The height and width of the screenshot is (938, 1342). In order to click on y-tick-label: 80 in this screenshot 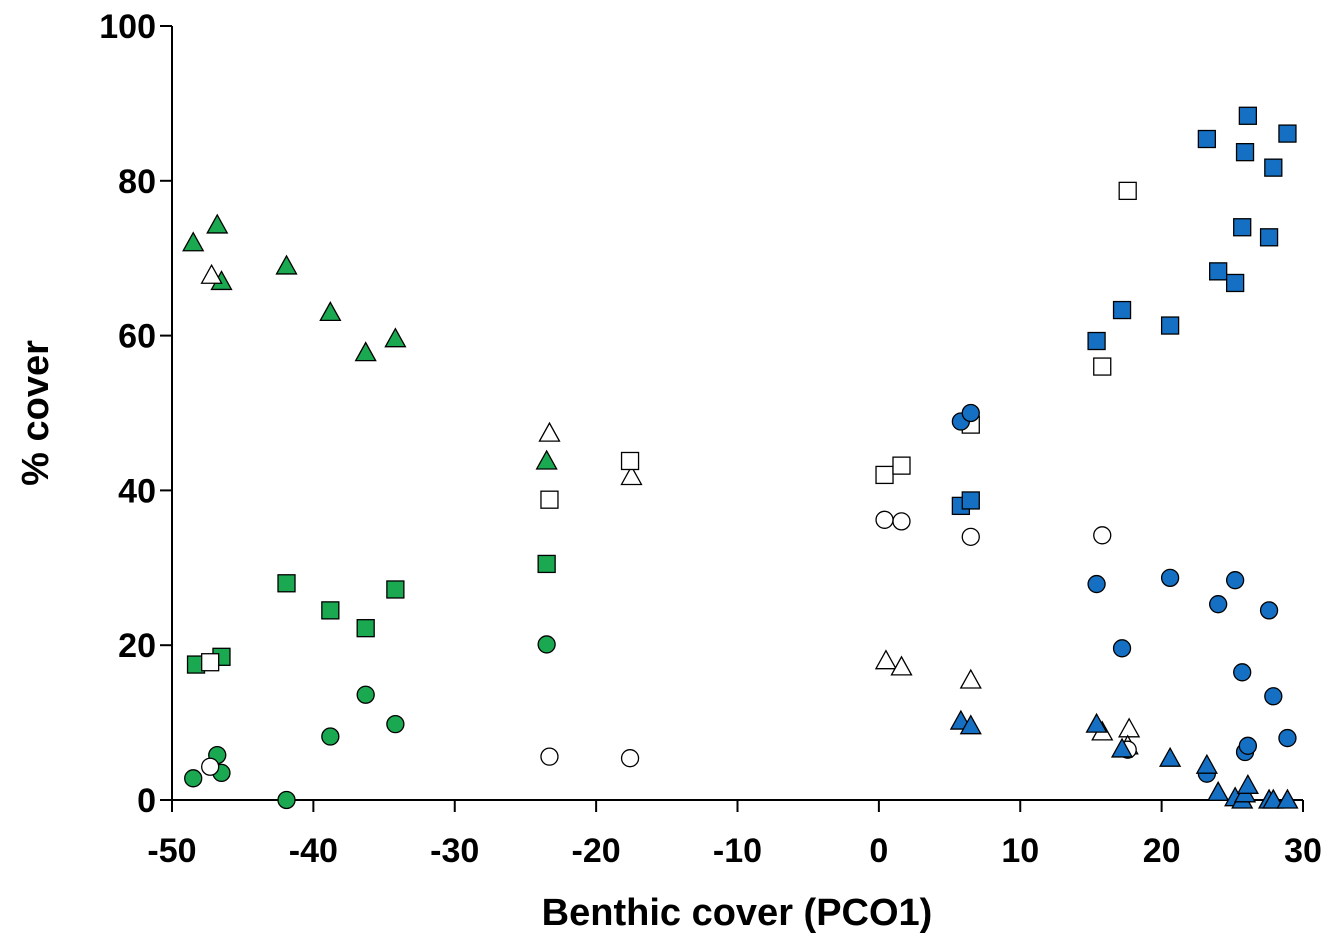, I will do `click(137, 182)`.